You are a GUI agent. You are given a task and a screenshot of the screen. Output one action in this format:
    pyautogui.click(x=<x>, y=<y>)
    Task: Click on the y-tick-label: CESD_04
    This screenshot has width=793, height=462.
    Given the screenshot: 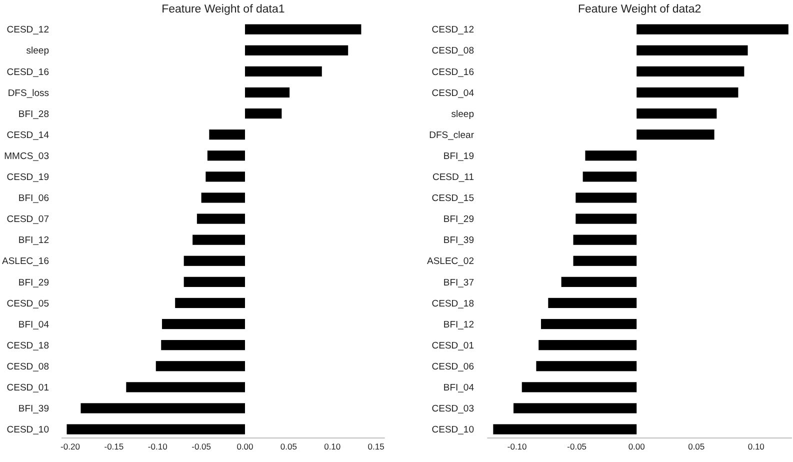 What is the action you would take?
    pyautogui.click(x=453, y=93)
    